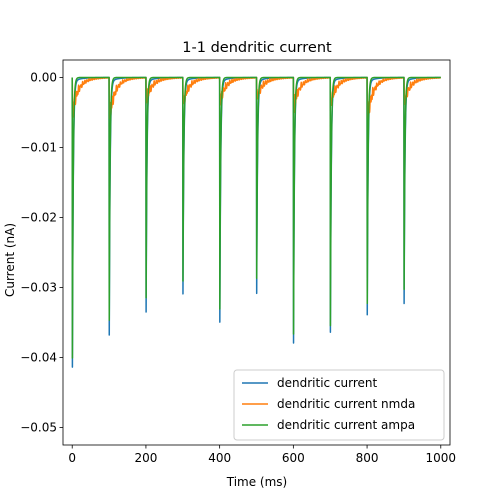 Image resolution: width=500 pixels, height=500 pixels. Describe the element at coordinates (441, 458) in the screenshot. I see `x-tick-label: 1000` at that location.